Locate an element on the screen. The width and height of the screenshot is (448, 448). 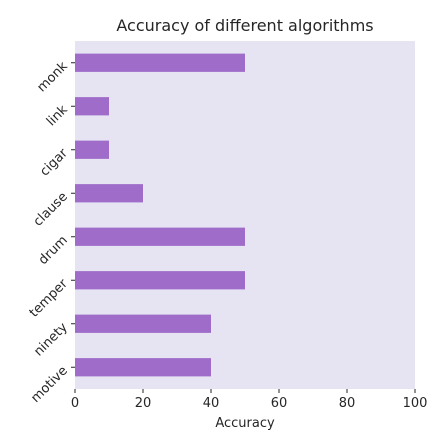
bar-drum is located at coordinates (160, 236).